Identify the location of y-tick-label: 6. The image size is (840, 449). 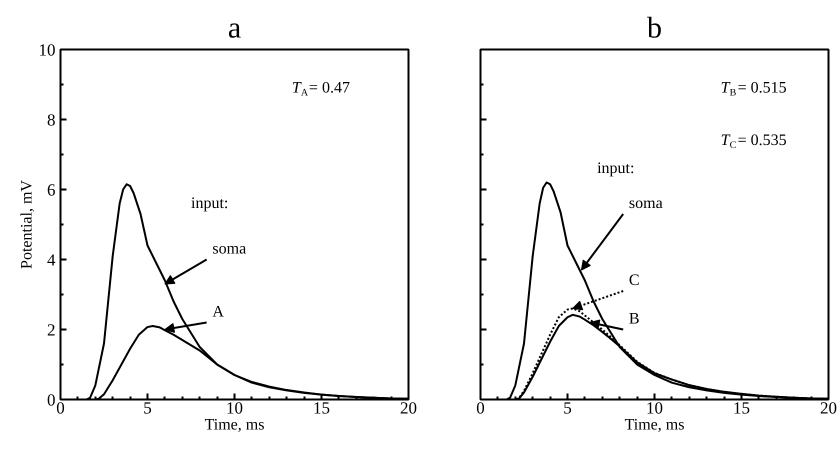
(51, 190).